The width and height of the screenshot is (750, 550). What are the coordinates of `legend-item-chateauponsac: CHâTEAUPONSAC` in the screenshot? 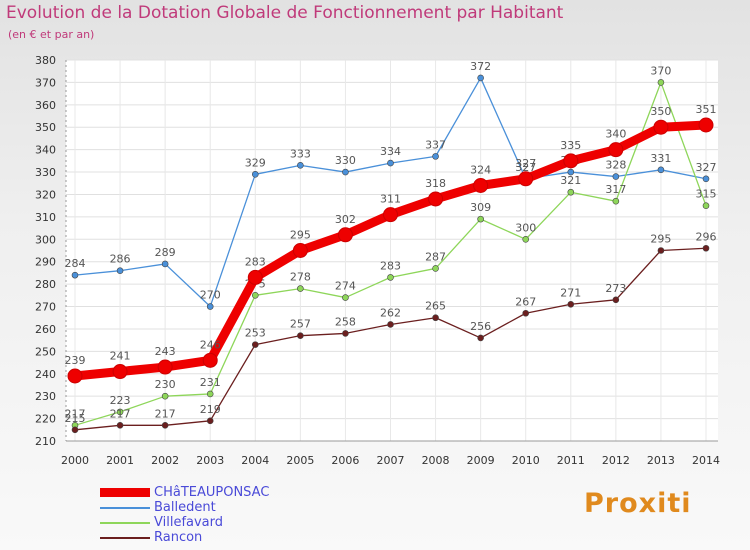 It's located at (230, 492).